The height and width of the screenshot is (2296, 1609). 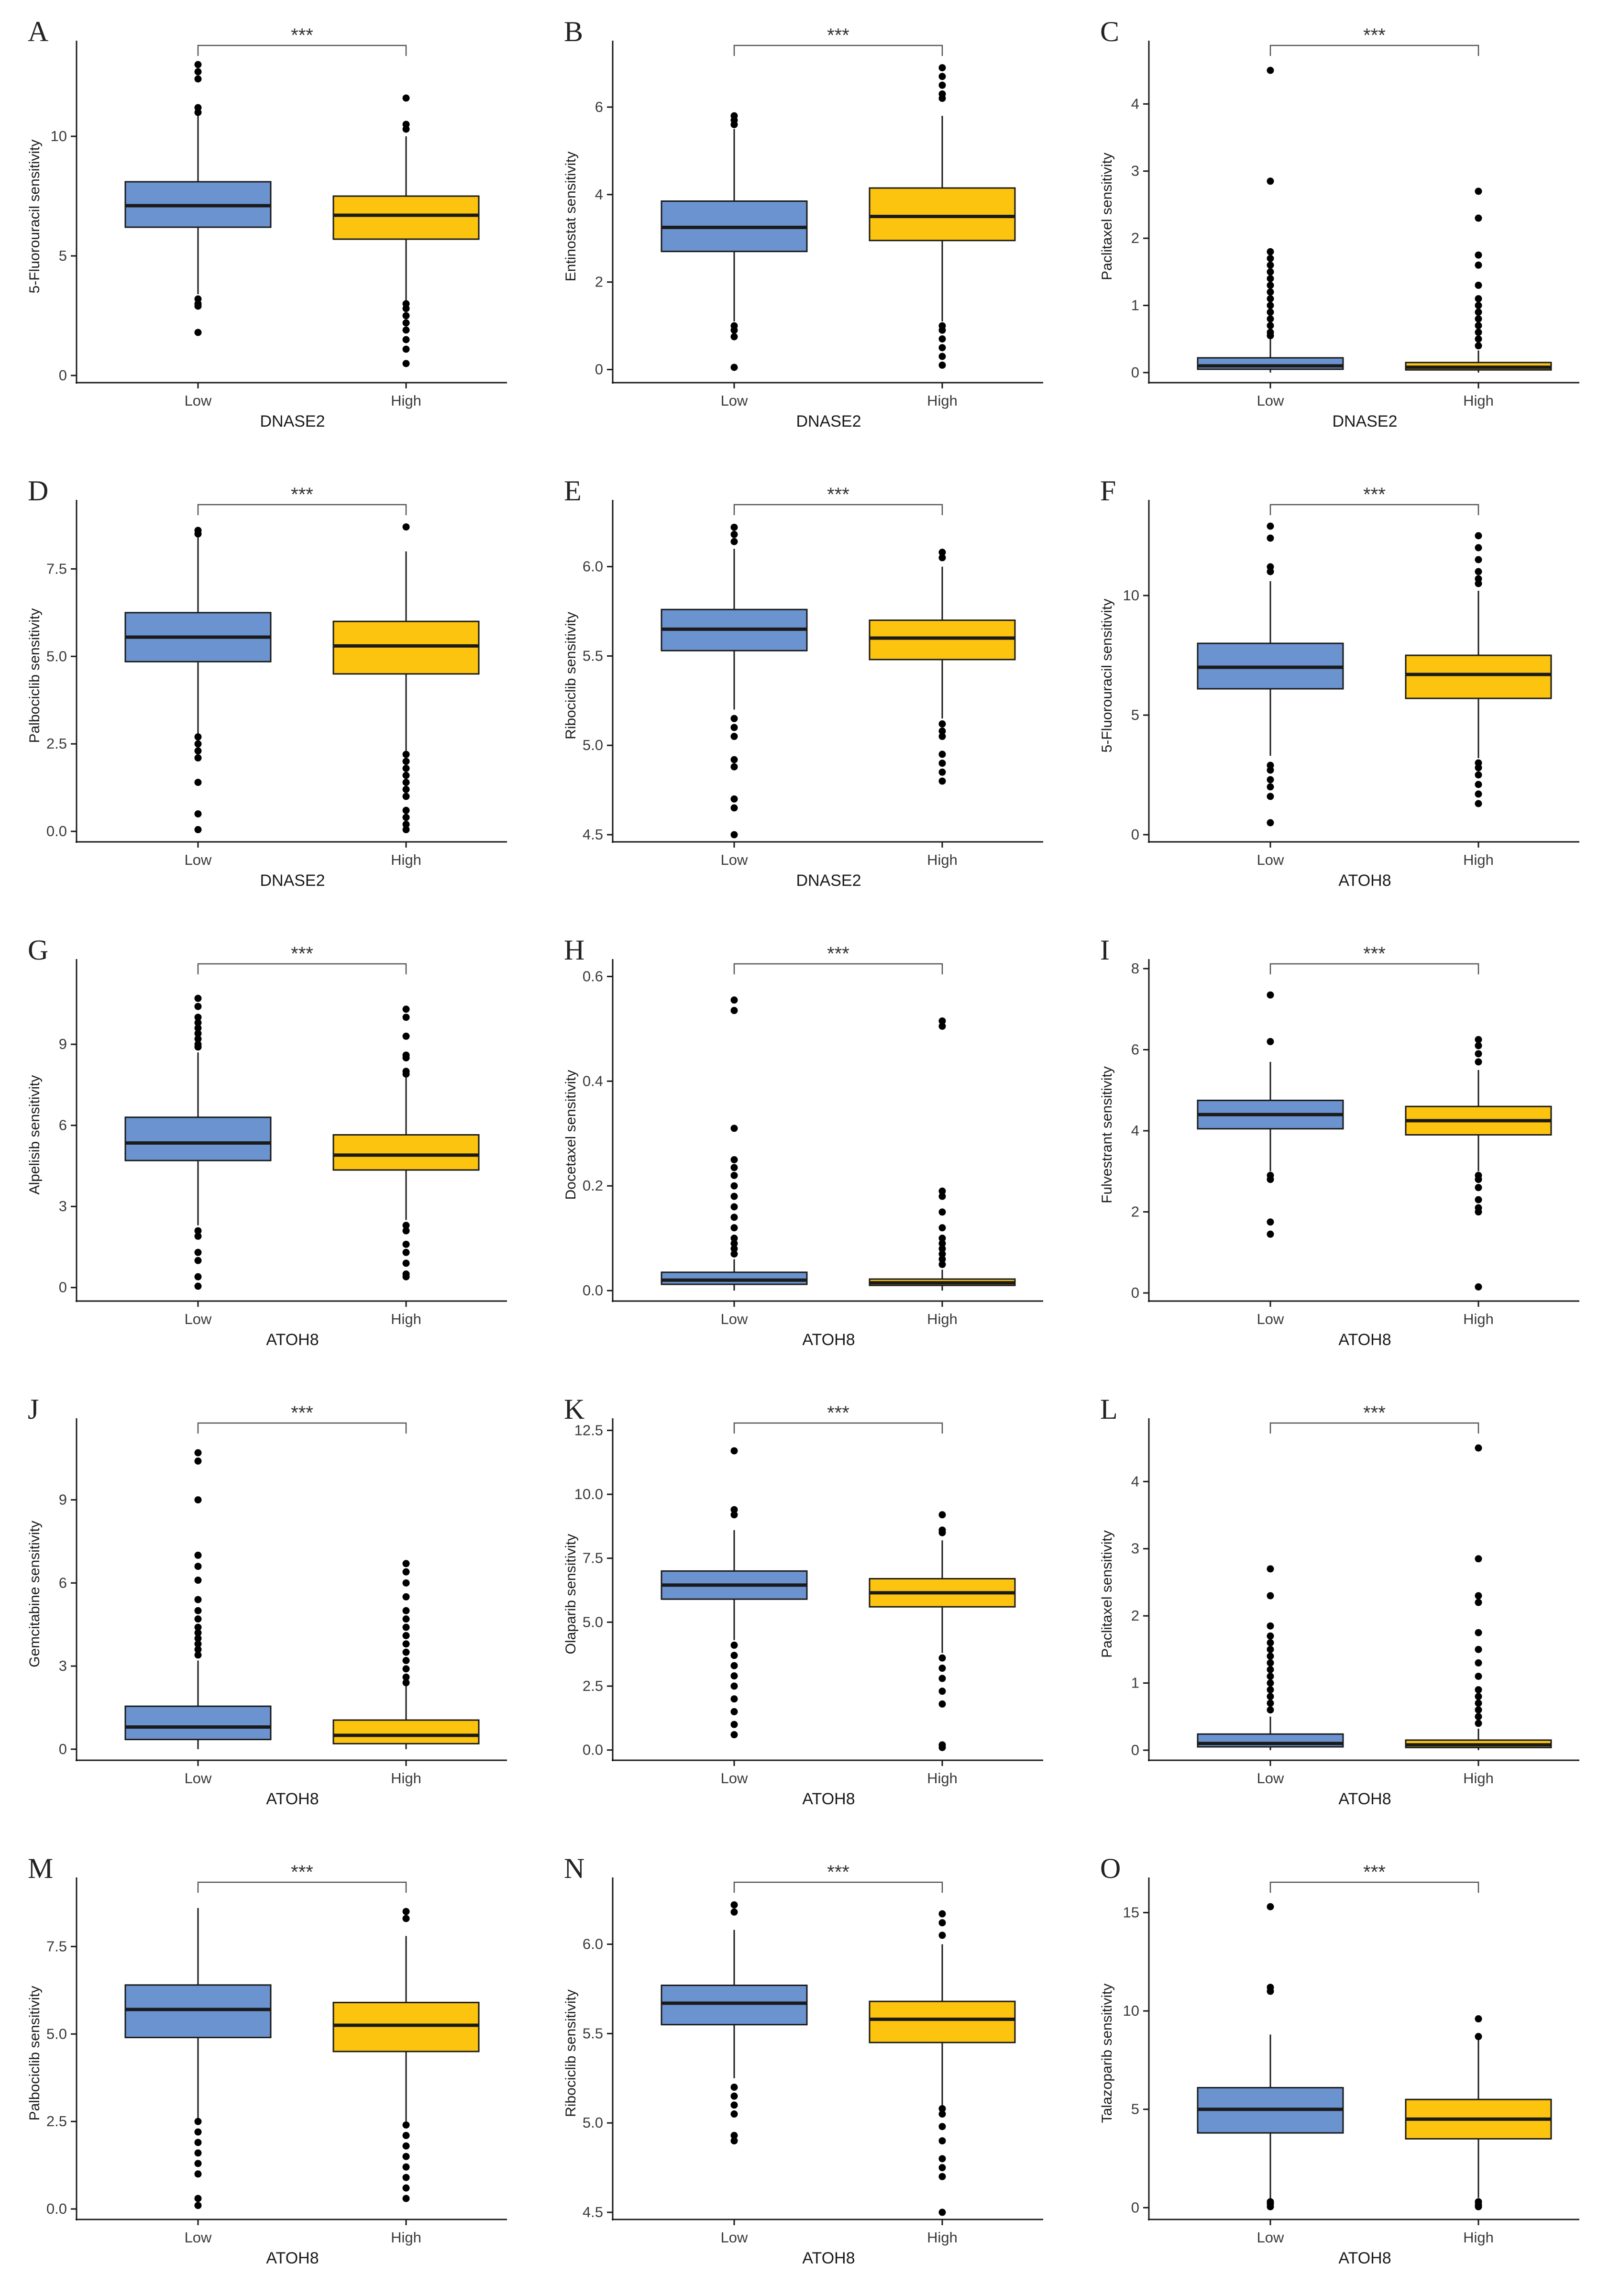 I want to click on y-axis-title: Gemcitabine sensitivity, so click(x=35, y=1594).